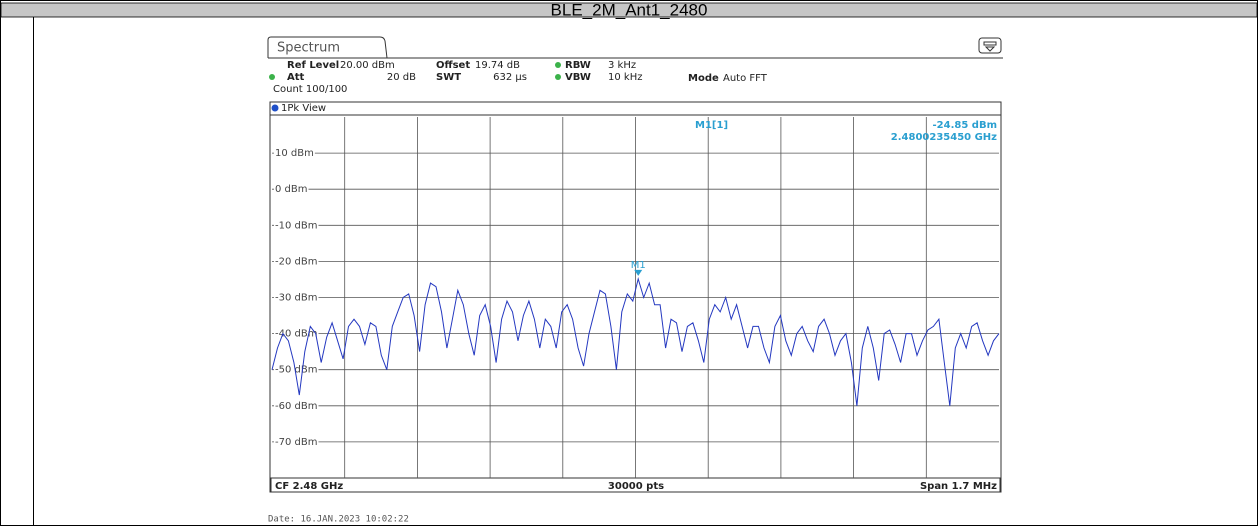 This screenshot has width=1259, height=526. I want to click on table-title: BLE_2M_Ant1_2480, so click(629, 9).